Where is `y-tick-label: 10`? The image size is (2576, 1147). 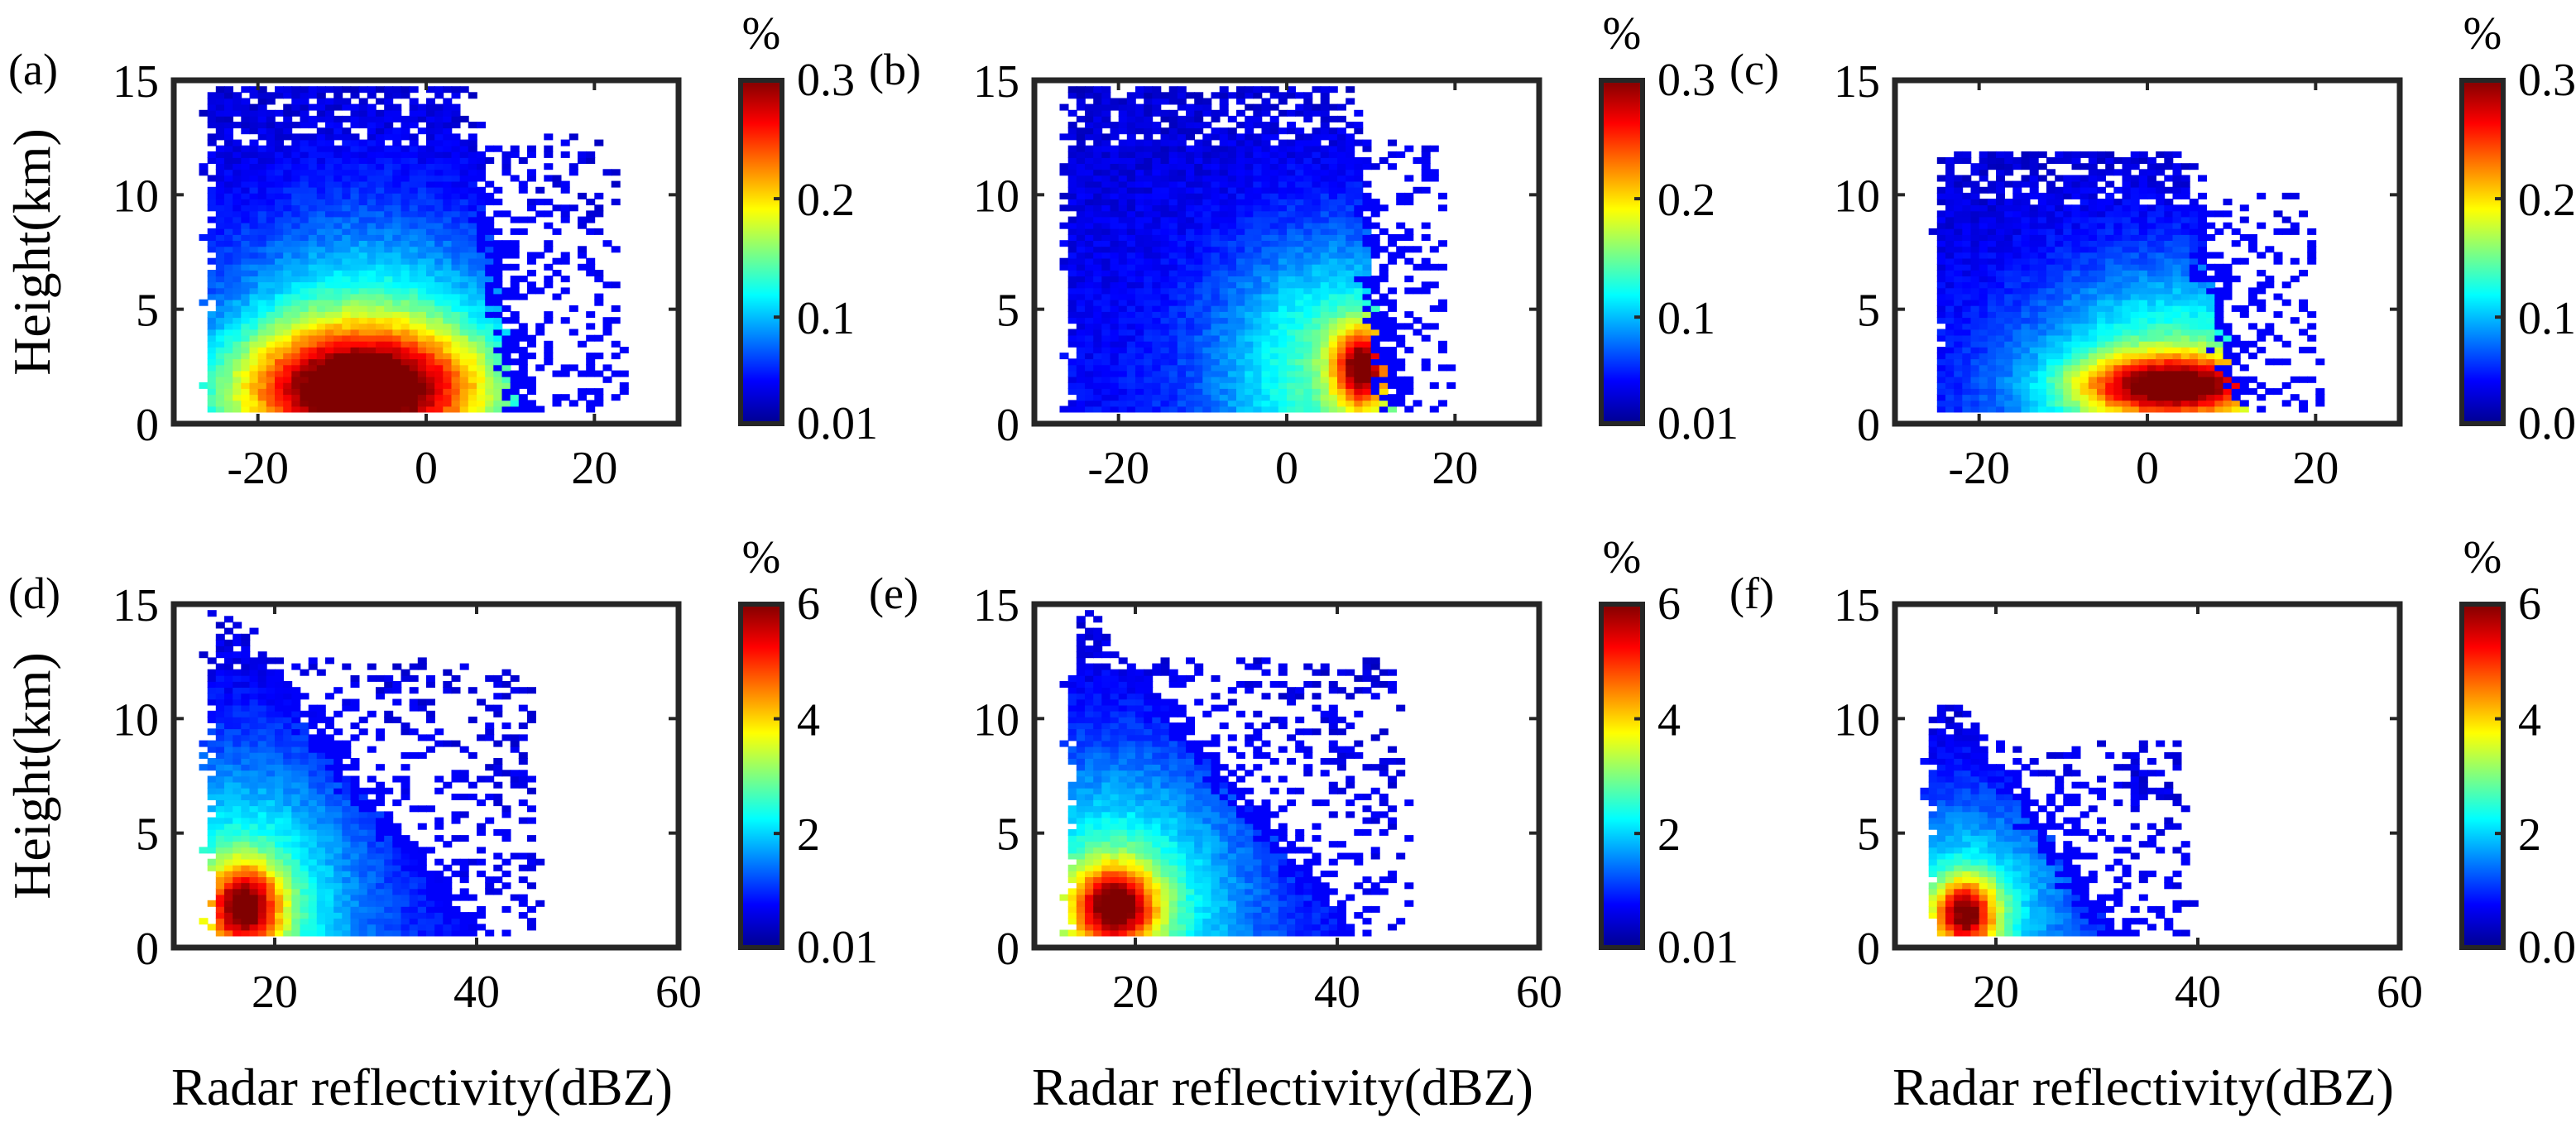 y-tick-label: 10 is located at coordinates (136, 196).